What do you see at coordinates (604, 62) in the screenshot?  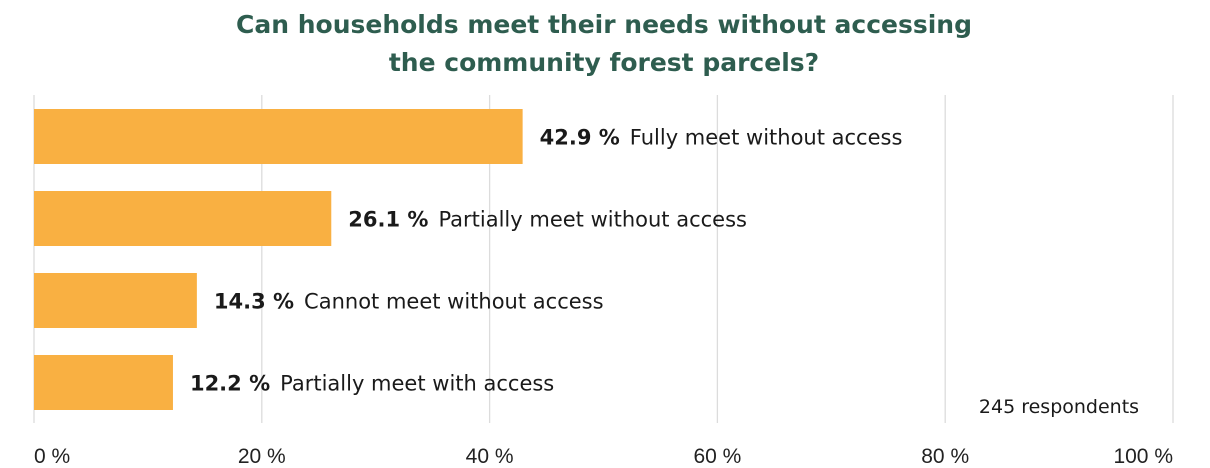 I see `chart-title-line-2: the community forest parcels?` at bounding box center [604, 62].